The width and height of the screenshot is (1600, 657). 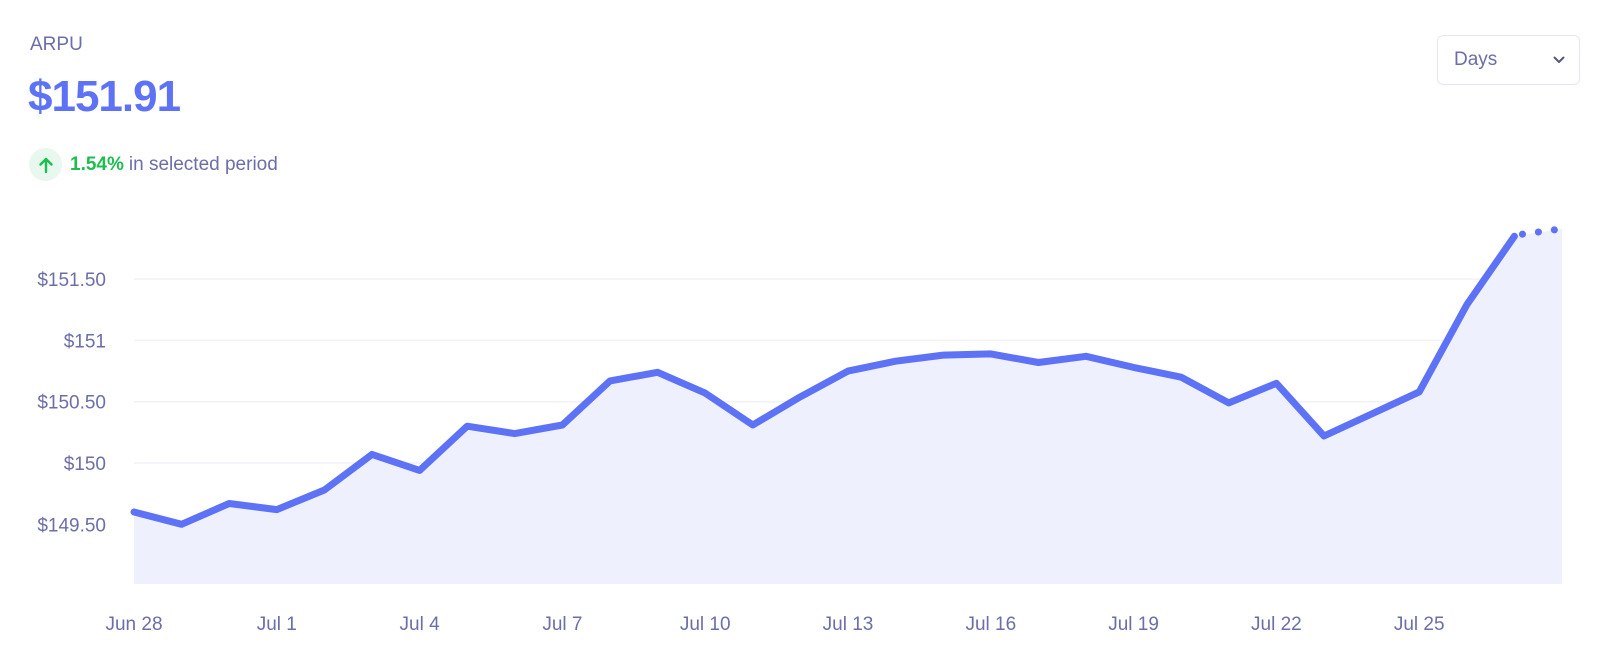 What do you see at coordinates (277, 624) in the screenshot?
I see `x-tick-label: Jul 1` at bounding box center [277, 624].